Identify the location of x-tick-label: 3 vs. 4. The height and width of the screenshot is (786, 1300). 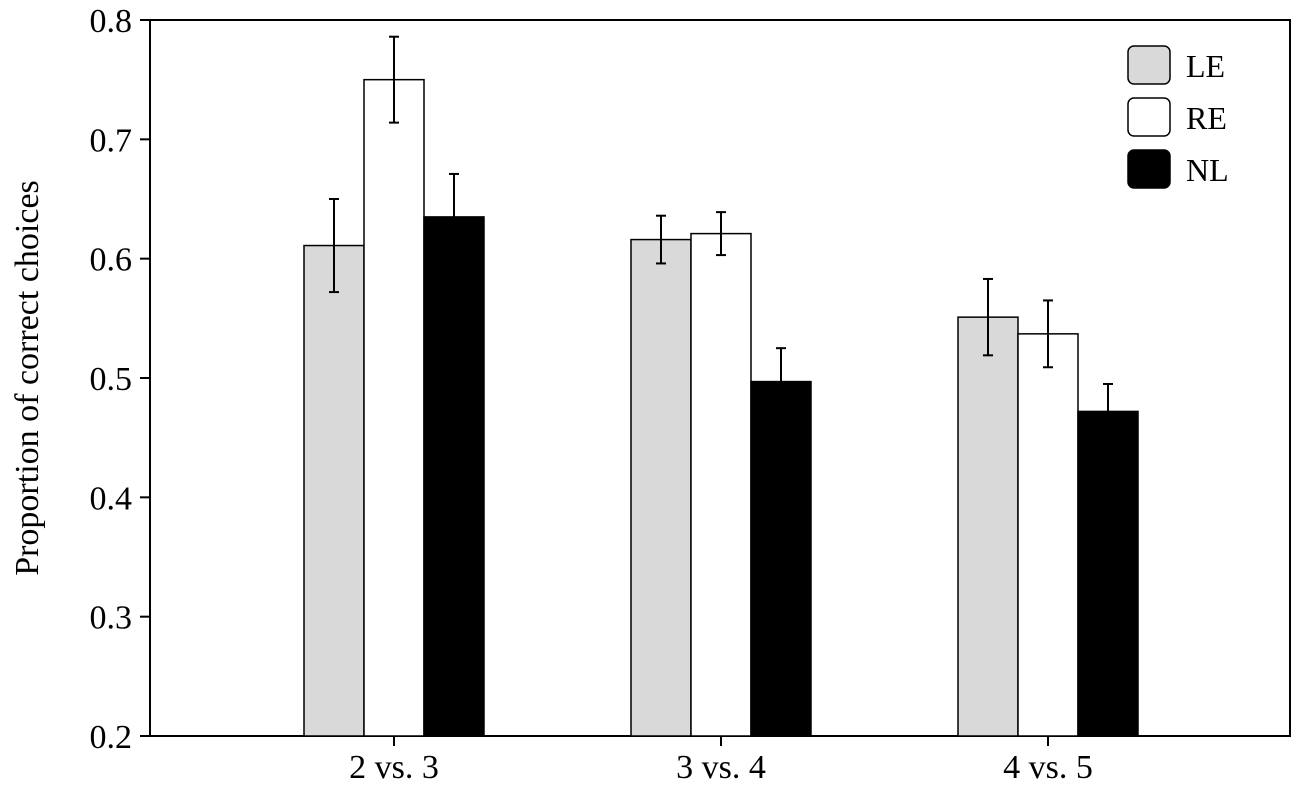
(721, 767).